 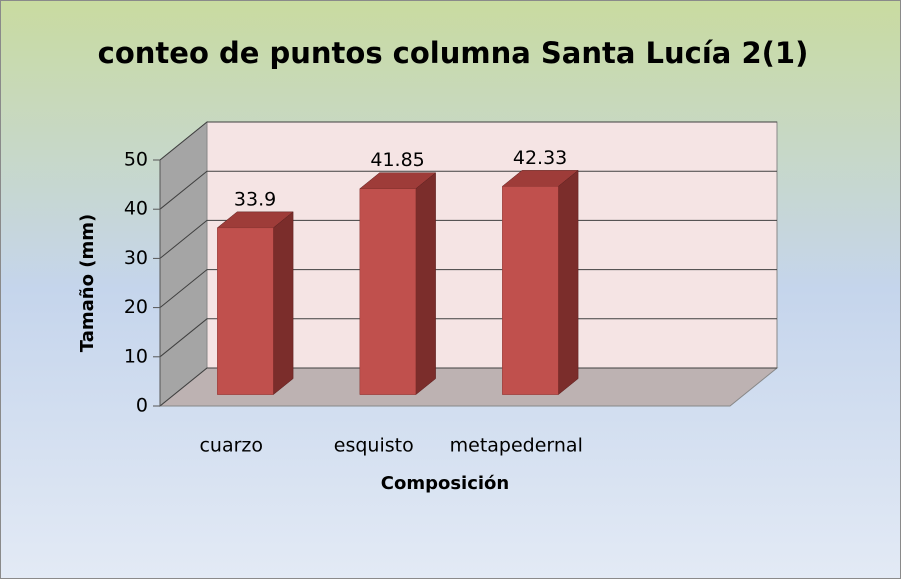 I want to click on y-tick-label: 0, so click(x=142, y=406).